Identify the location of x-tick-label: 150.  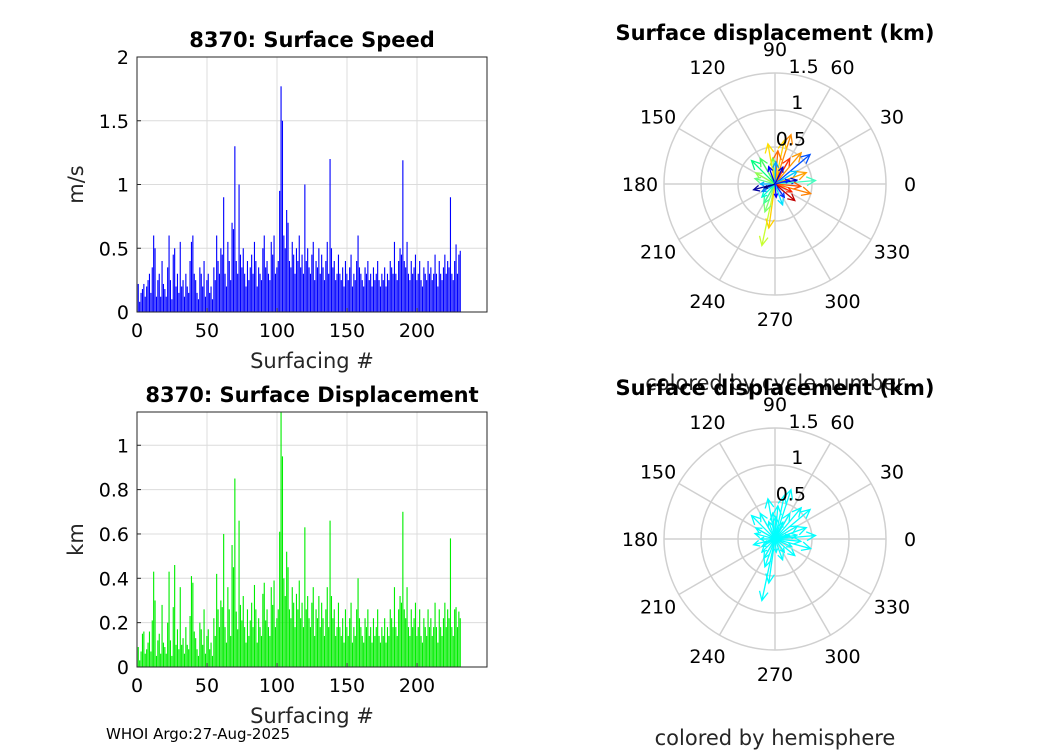
(347, 686).